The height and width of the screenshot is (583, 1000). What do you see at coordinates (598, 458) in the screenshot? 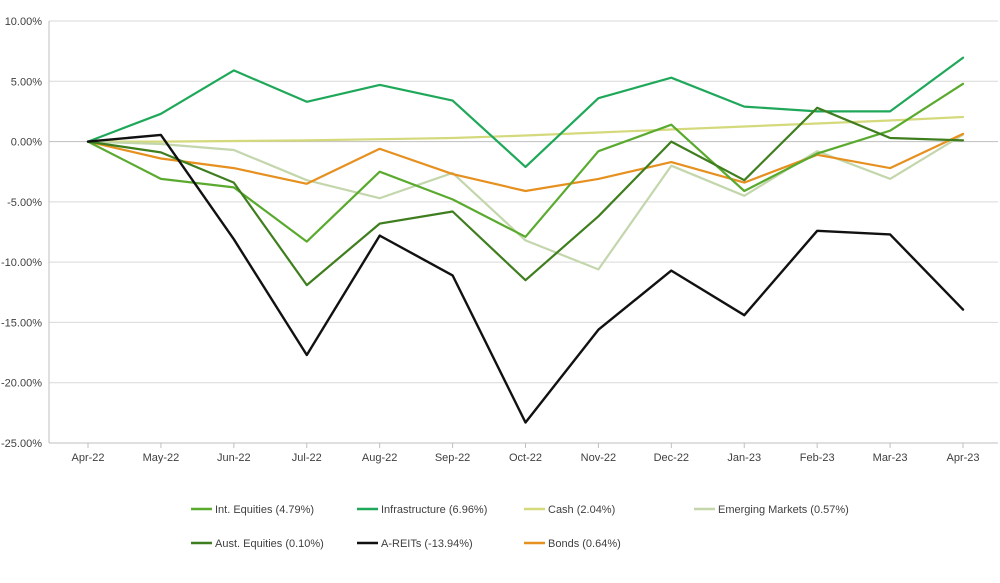
I see `x-tick-label: Nov-22` at bounding box center [598, 458].